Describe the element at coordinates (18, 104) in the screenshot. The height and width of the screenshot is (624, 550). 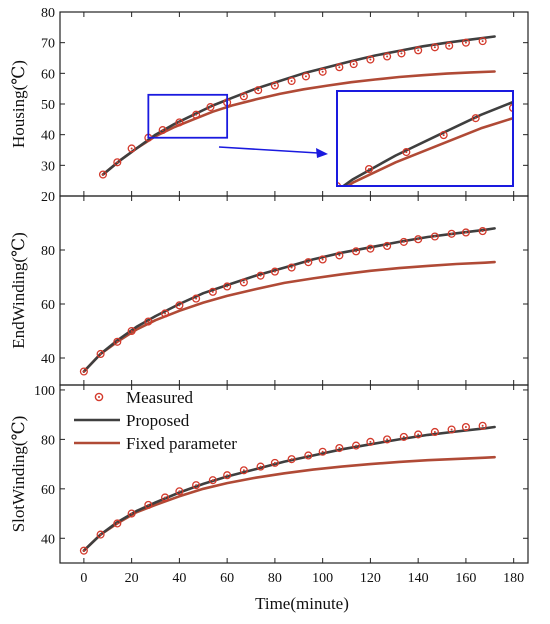
I see `y-axis-title: Housing(℃)` at that location.